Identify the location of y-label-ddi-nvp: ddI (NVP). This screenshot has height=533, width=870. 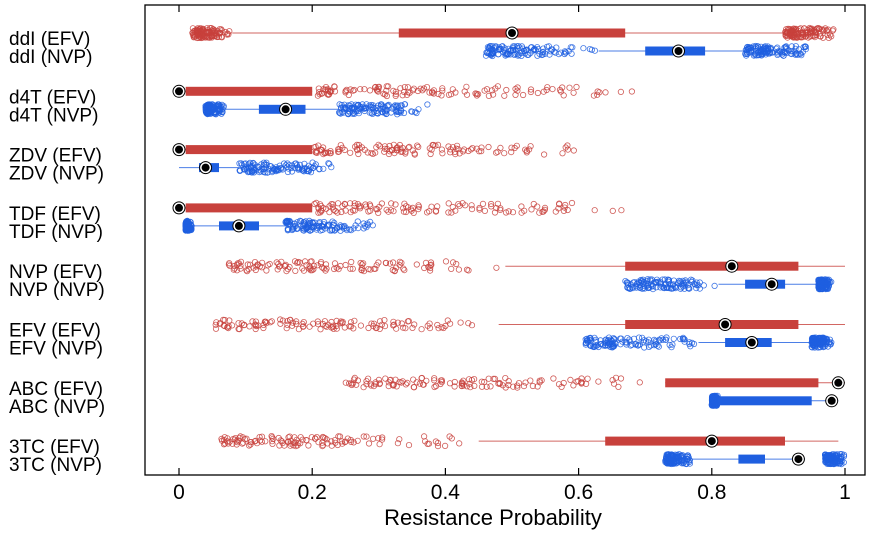
(50, 57).